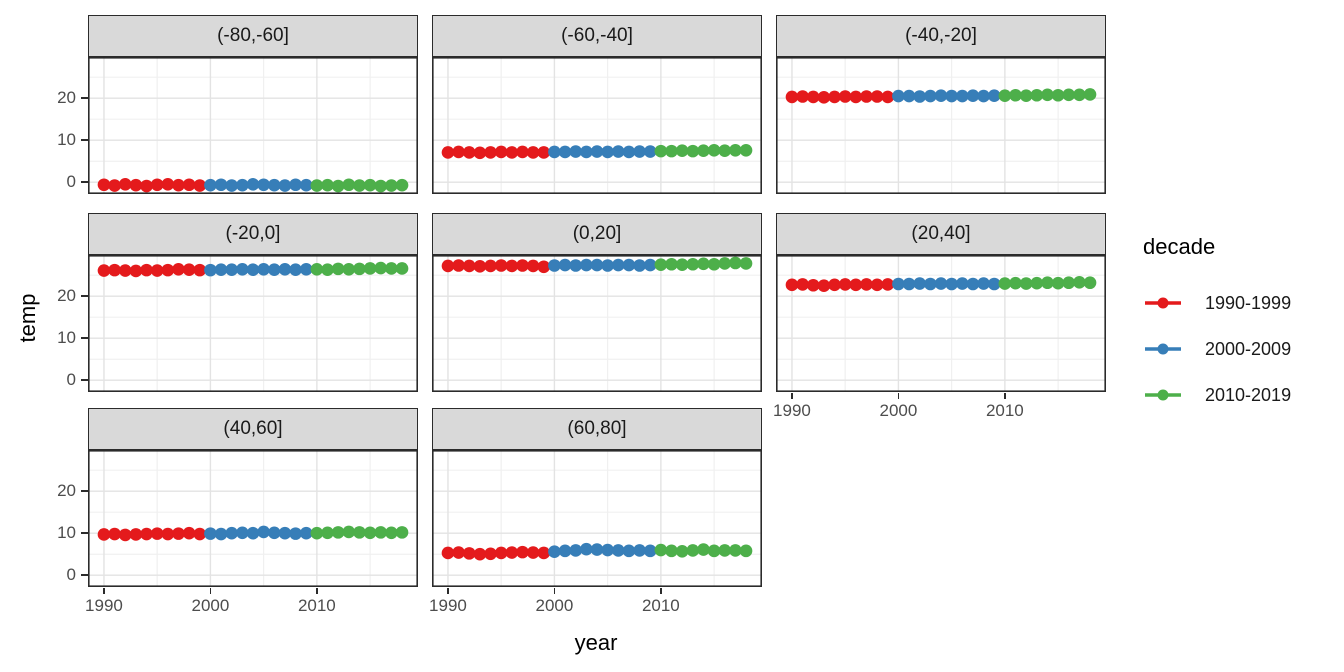 This screenshot has height=672, width=1344. What do you see at coordinates (941, 234) in the screenshot?
I see `facet-strip: (20,40]` at bounding box center [941, 234].